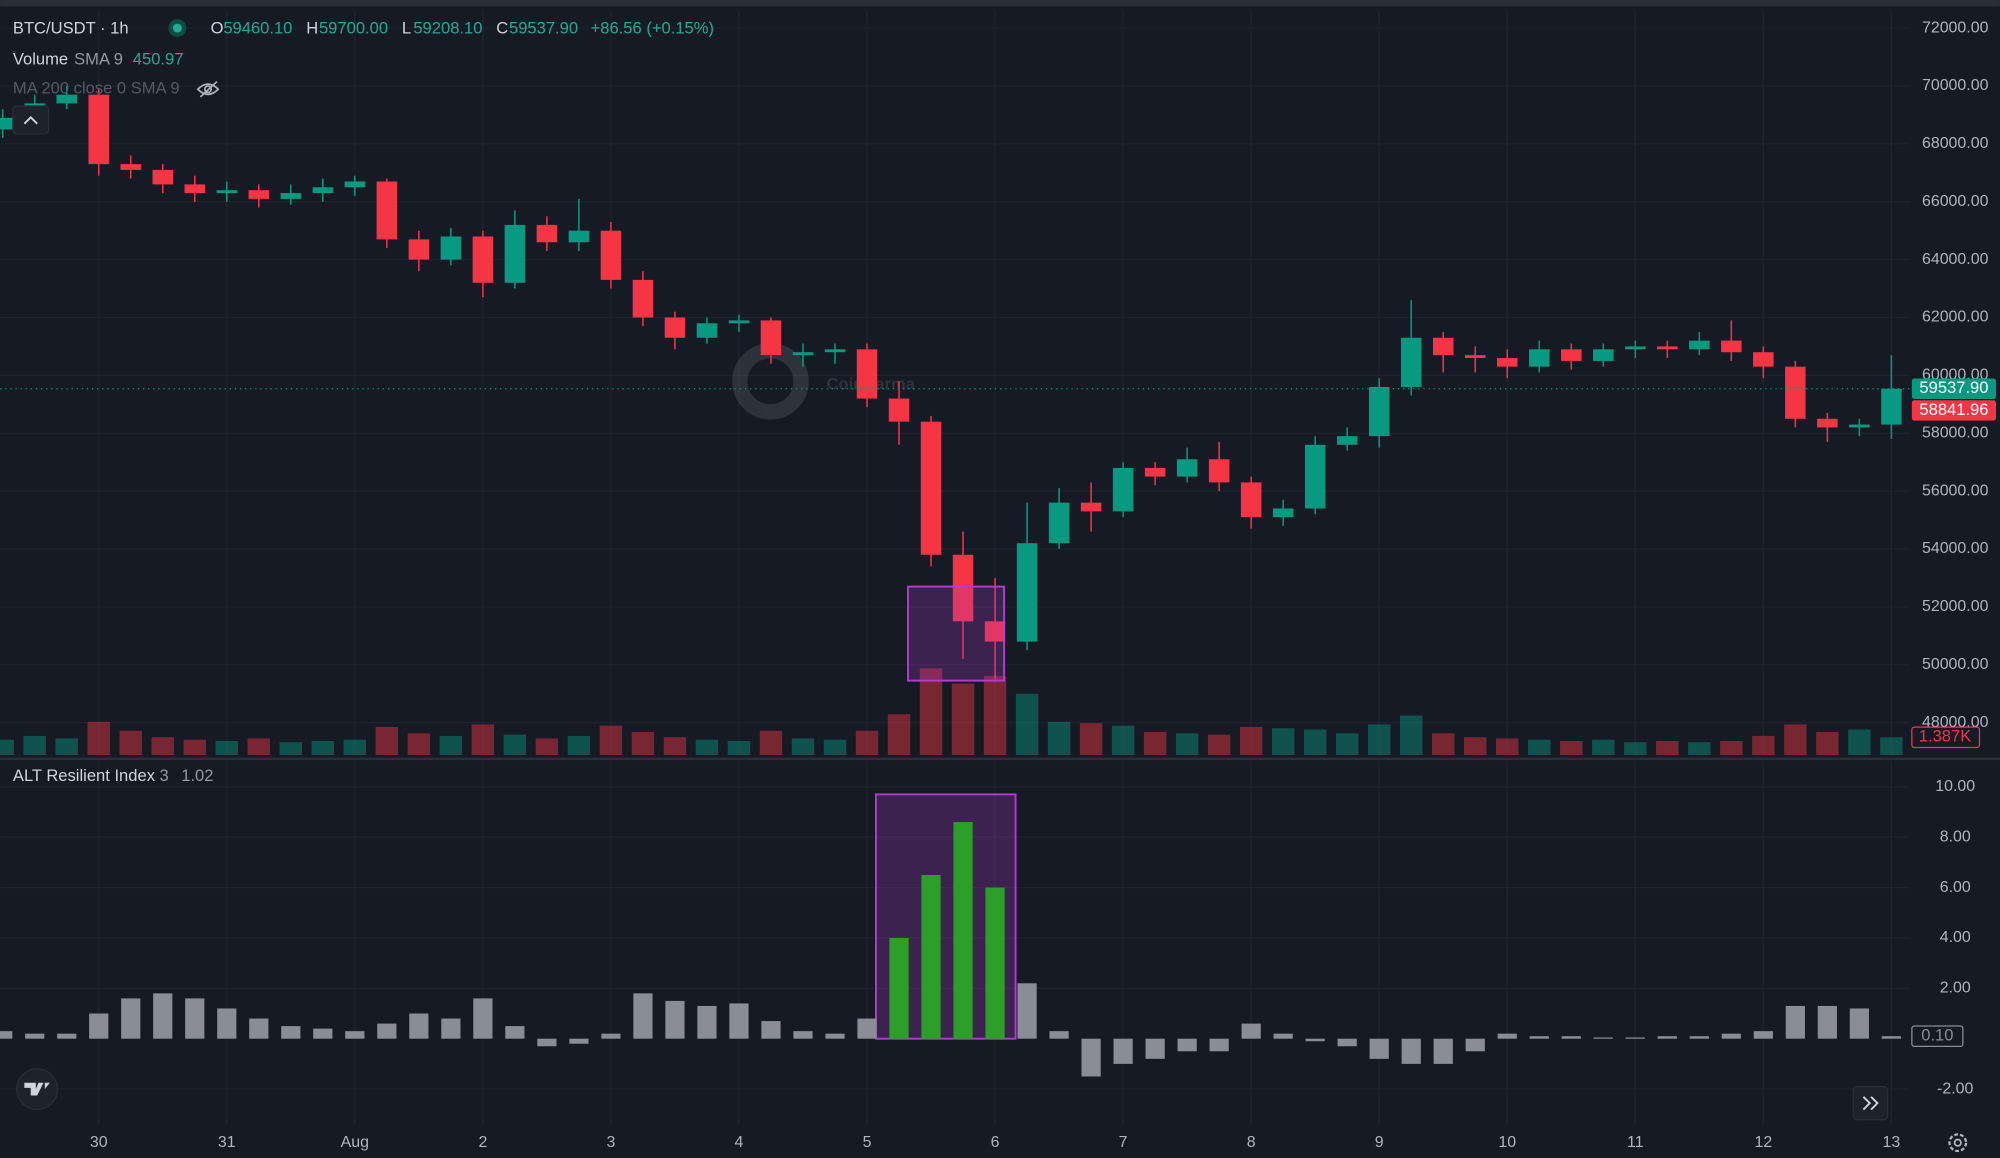 The width and height of the screenshot is (2000, 1158). I want to click on last-price-badge, so click(1954, 388).